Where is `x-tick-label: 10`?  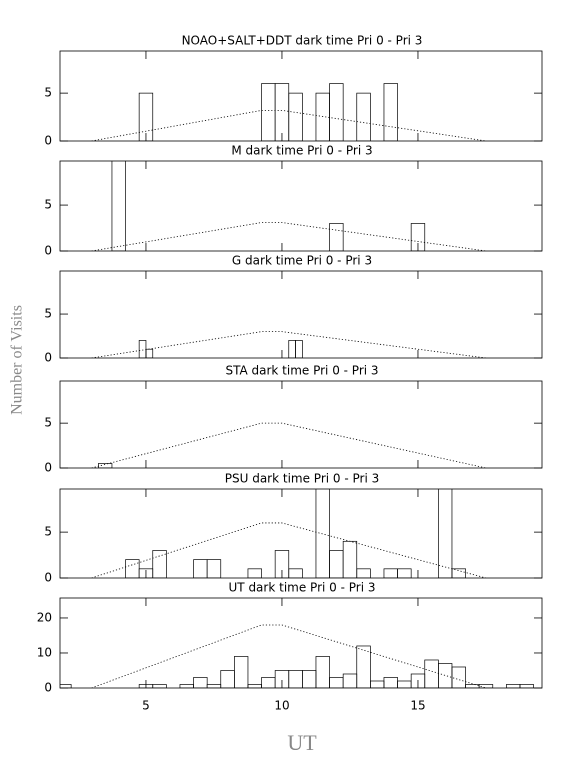 x-tick-label: 10 is located at coordinates (281, 706).